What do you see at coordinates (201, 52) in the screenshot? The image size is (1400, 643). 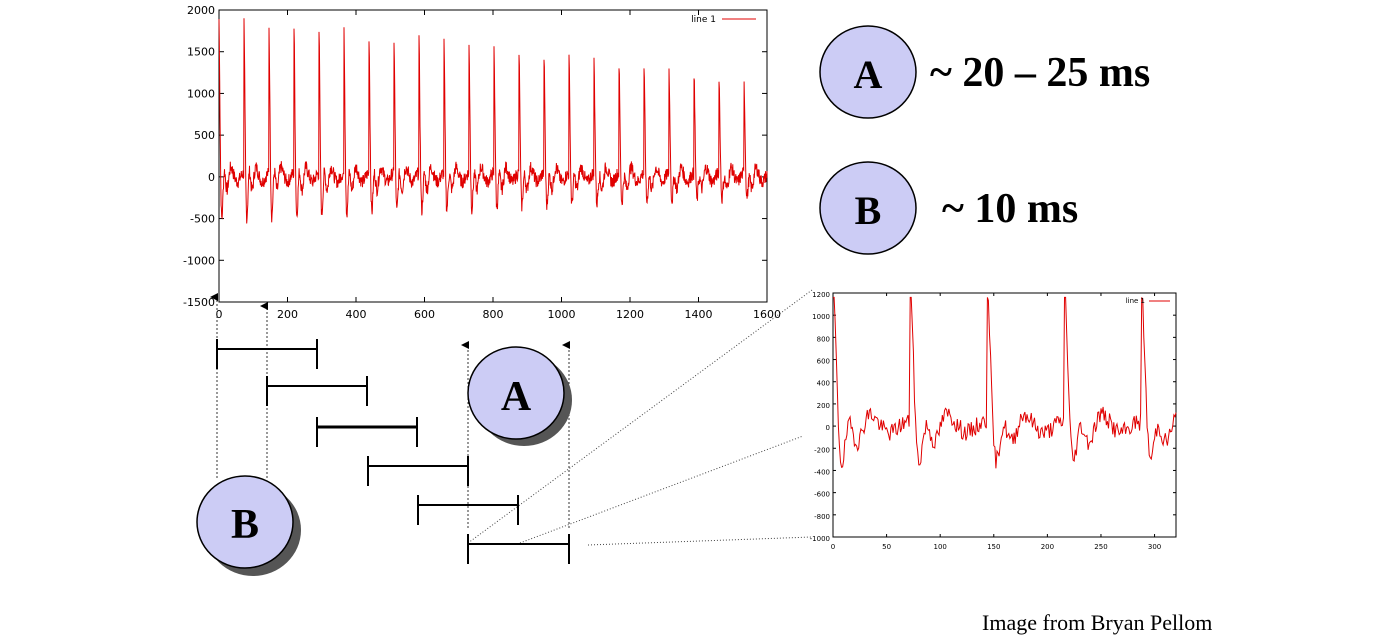 I see `y-tick-label: 1500` at bounding box center [201, 52].